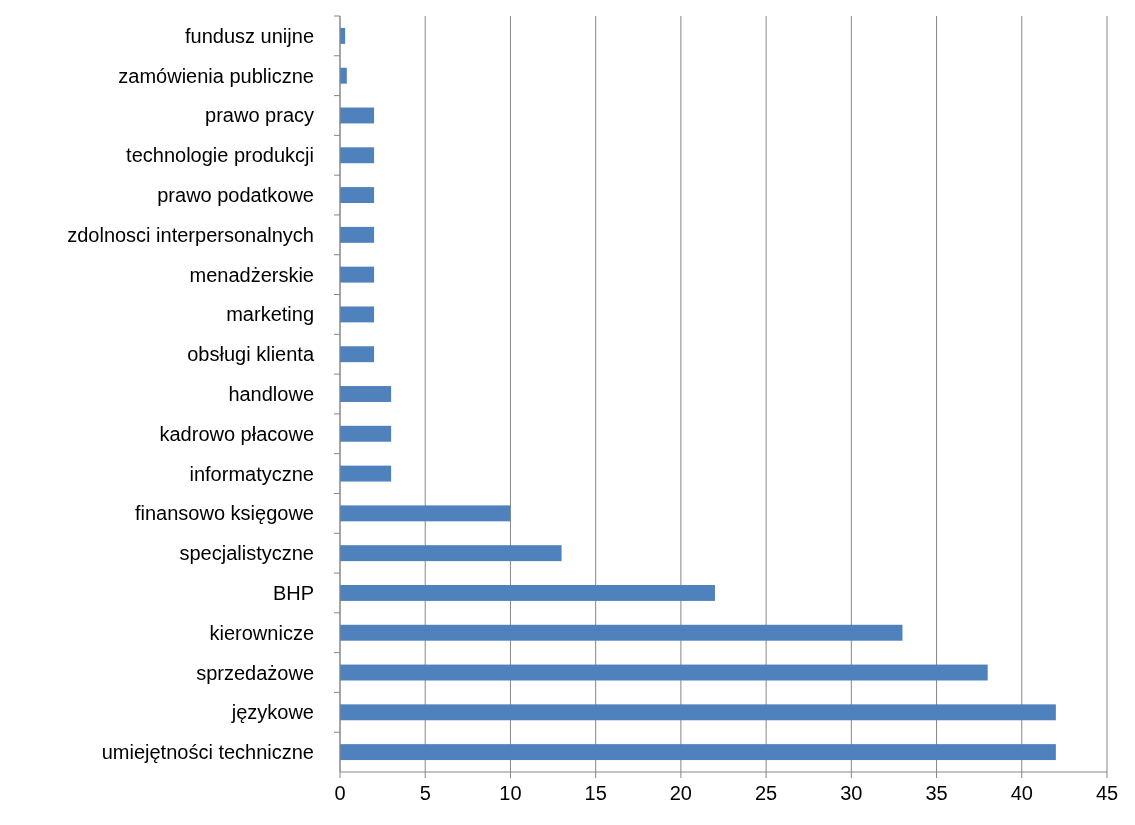 Image resolution: width=1135 pixels, height=825 pixels. Describe the element at coordinates (510, 793) in the screenshot. I see `x-tick-label: 10` at that location.